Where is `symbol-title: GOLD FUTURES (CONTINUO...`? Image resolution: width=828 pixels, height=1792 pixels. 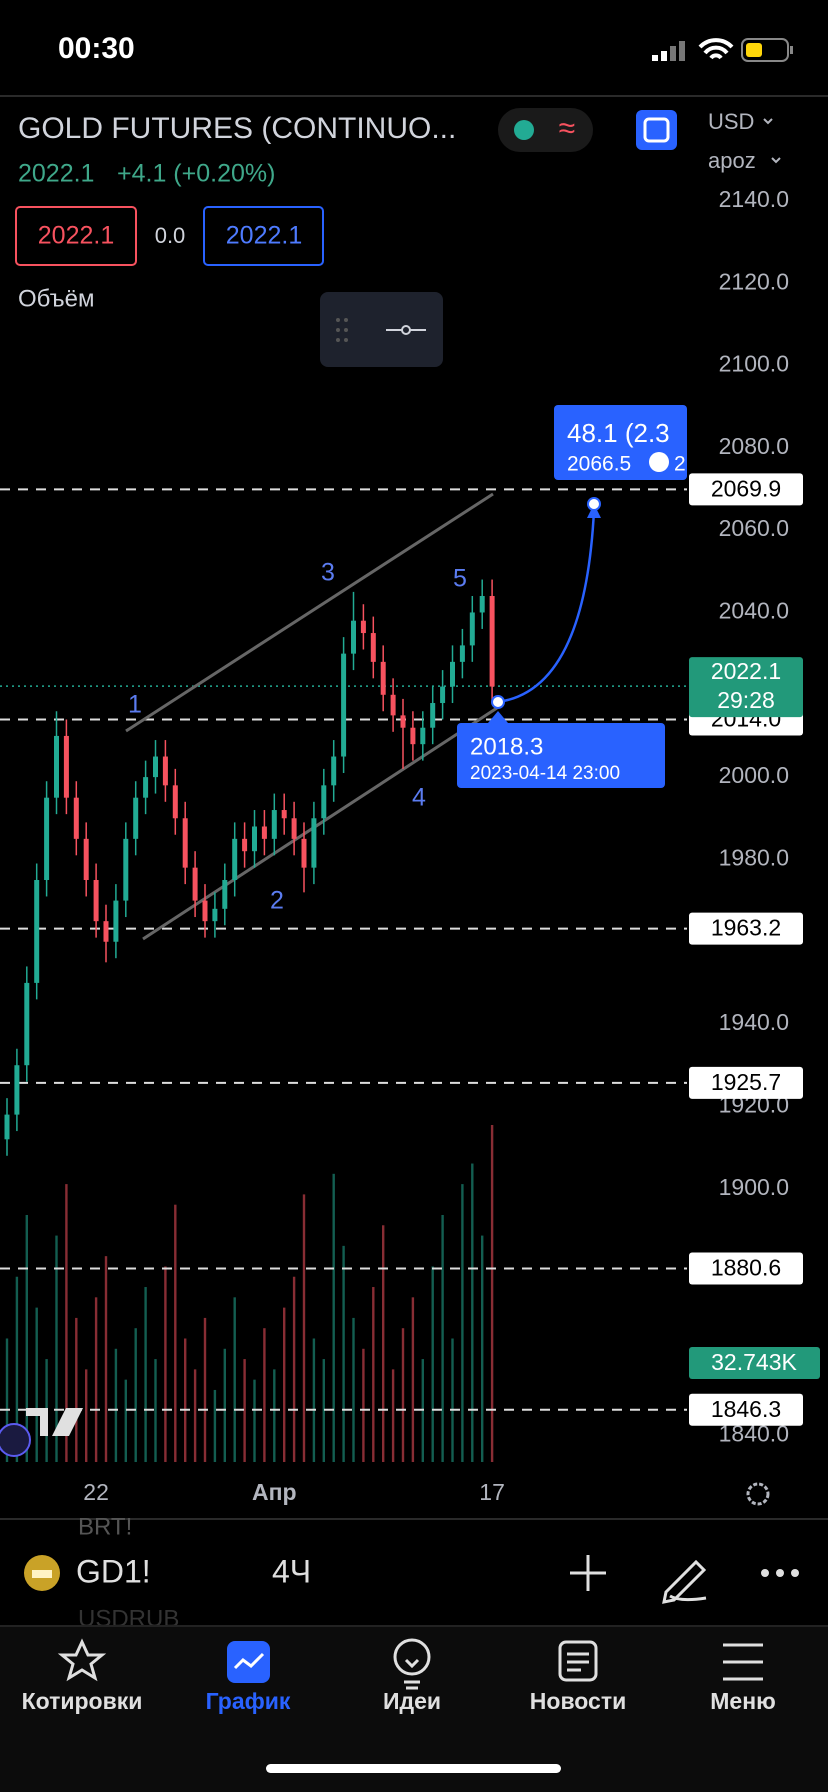 symbol-title: GOLD FUTURES (CONTINUO... is located at coordinates (237, 128).